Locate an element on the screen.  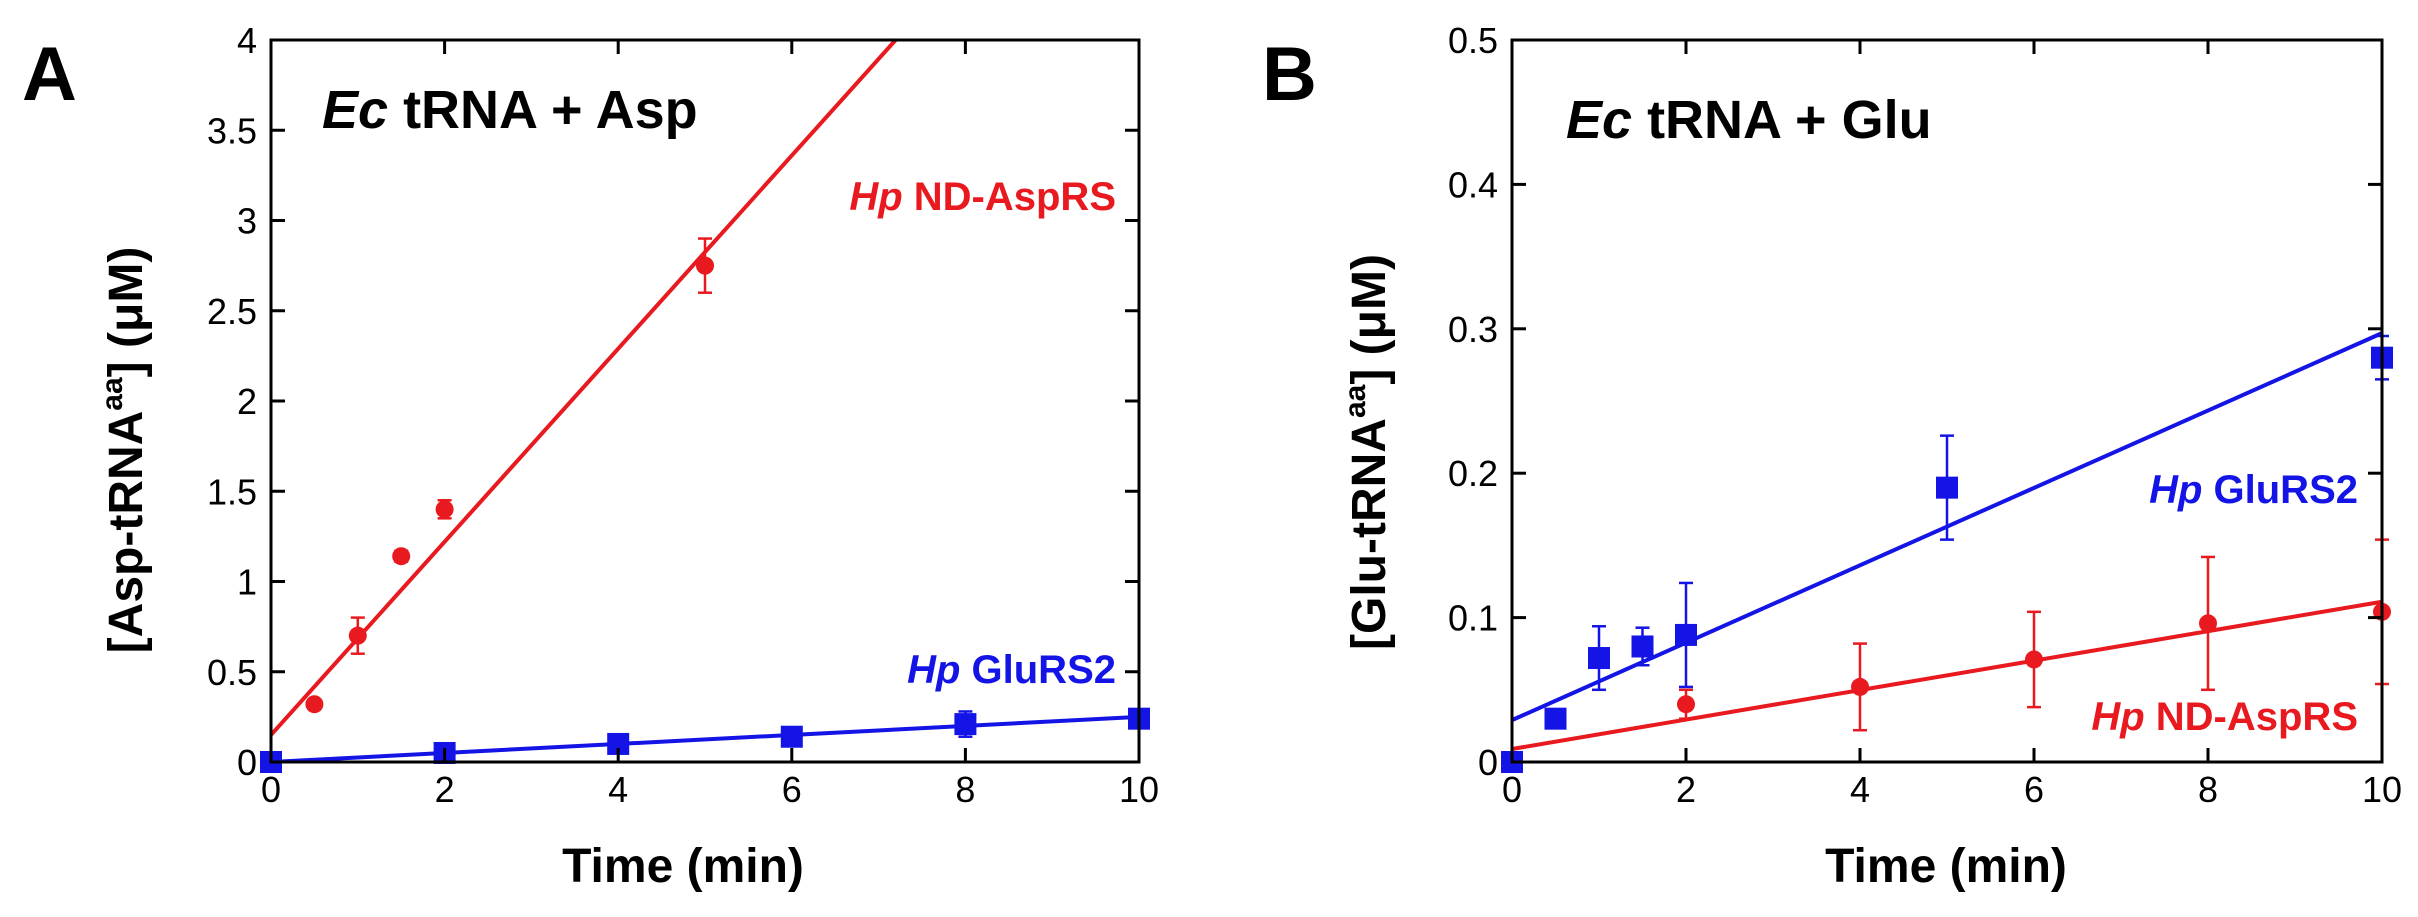
panel-a-y-tick-label: 1.5 is located at coordinates (232, 491).